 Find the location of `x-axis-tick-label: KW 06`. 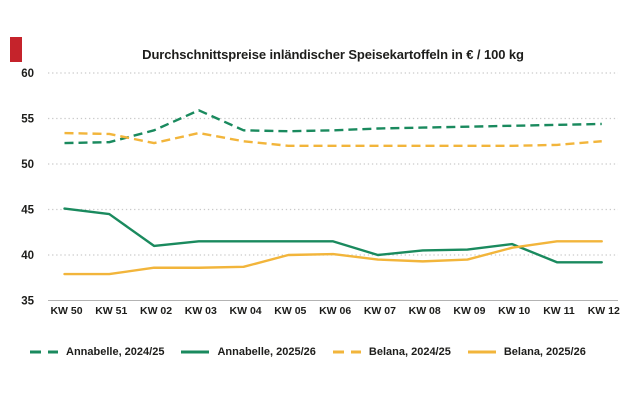

x-axis-tick-label: KW 06 is located at coordinates (335, 311).